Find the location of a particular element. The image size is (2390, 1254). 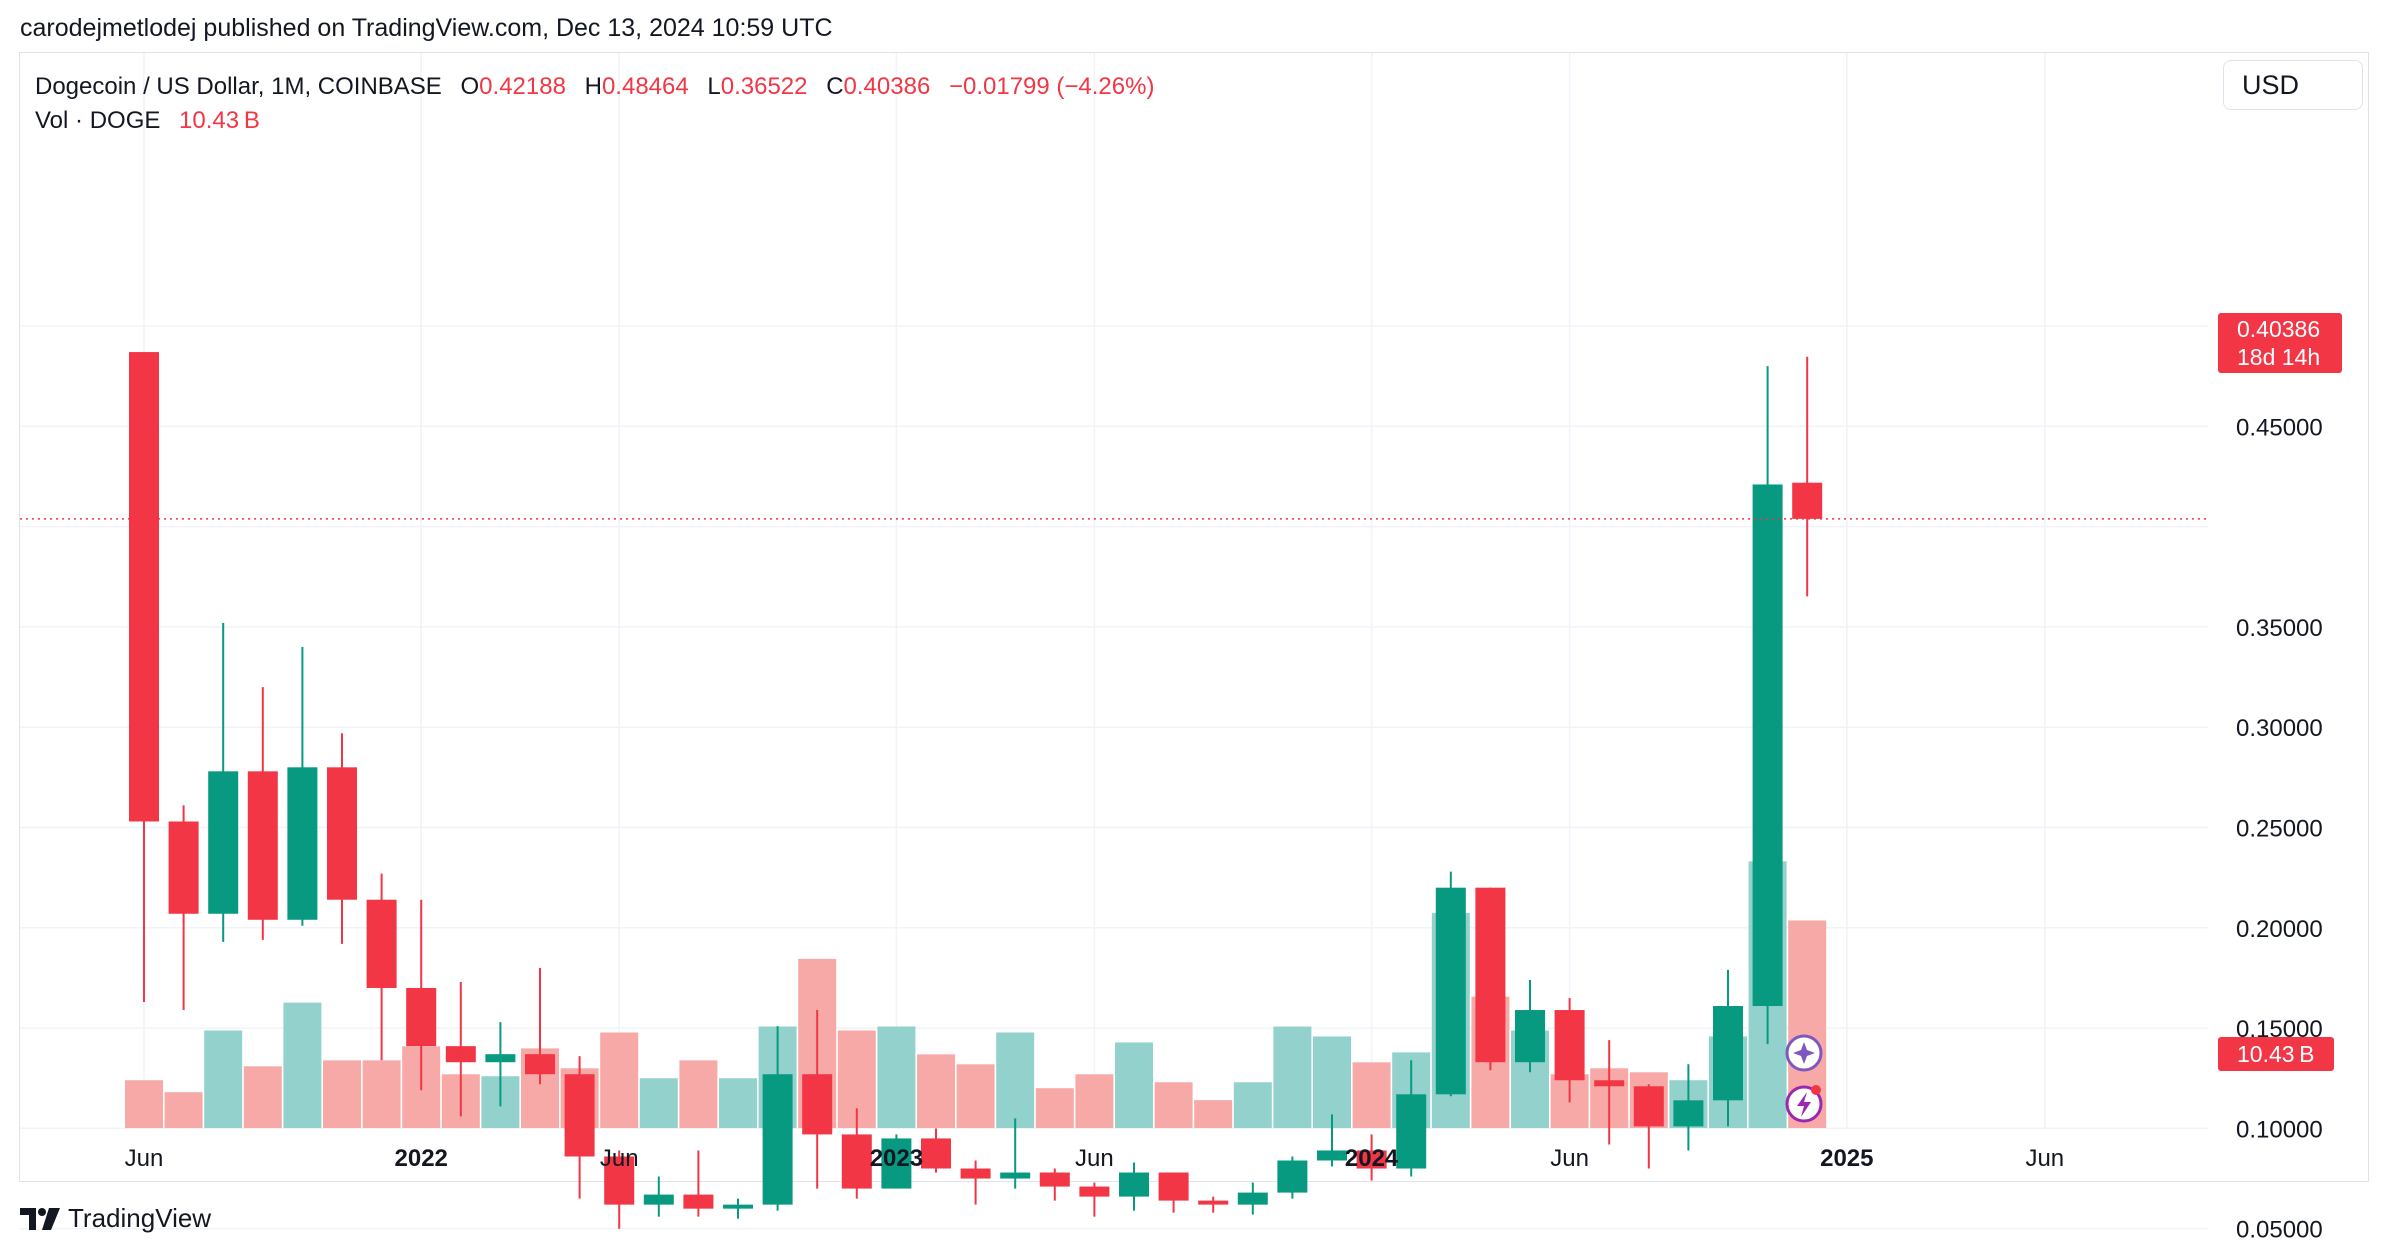

price-badge-countdown: 18d 14h is located at coordinates (2278, 357).